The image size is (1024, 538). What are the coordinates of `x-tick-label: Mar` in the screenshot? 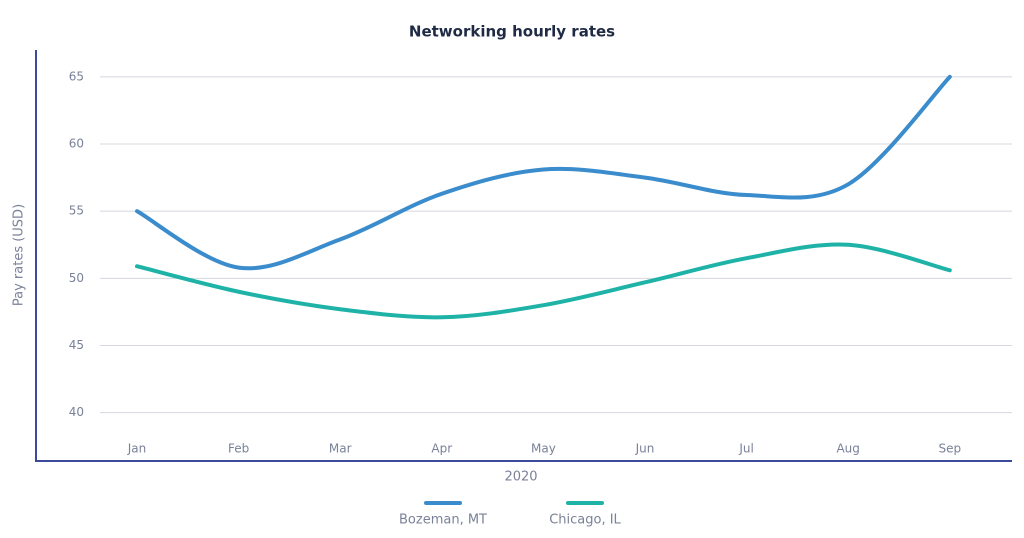 It's located at (340, 449).